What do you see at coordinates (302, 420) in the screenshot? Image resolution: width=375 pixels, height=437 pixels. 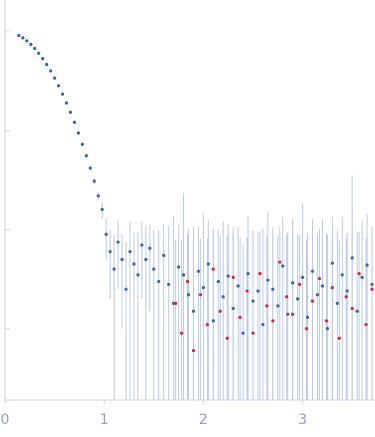 I see `x-tick-label: 3` at bounding box center [302, 420].